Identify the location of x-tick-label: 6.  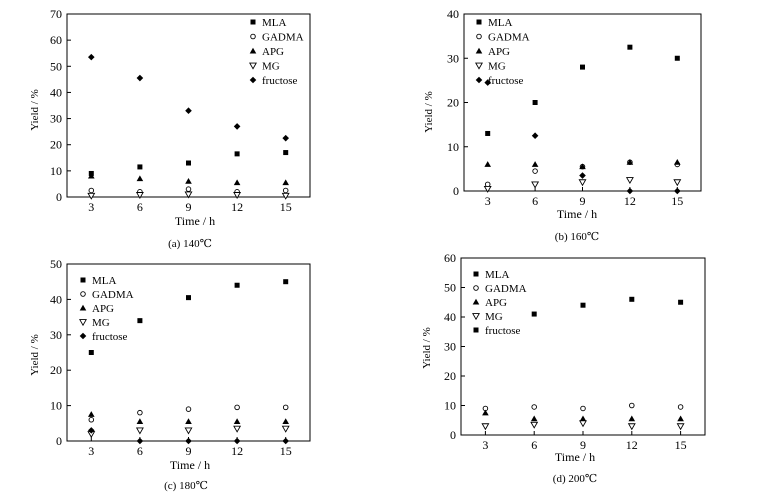
(534, 445).